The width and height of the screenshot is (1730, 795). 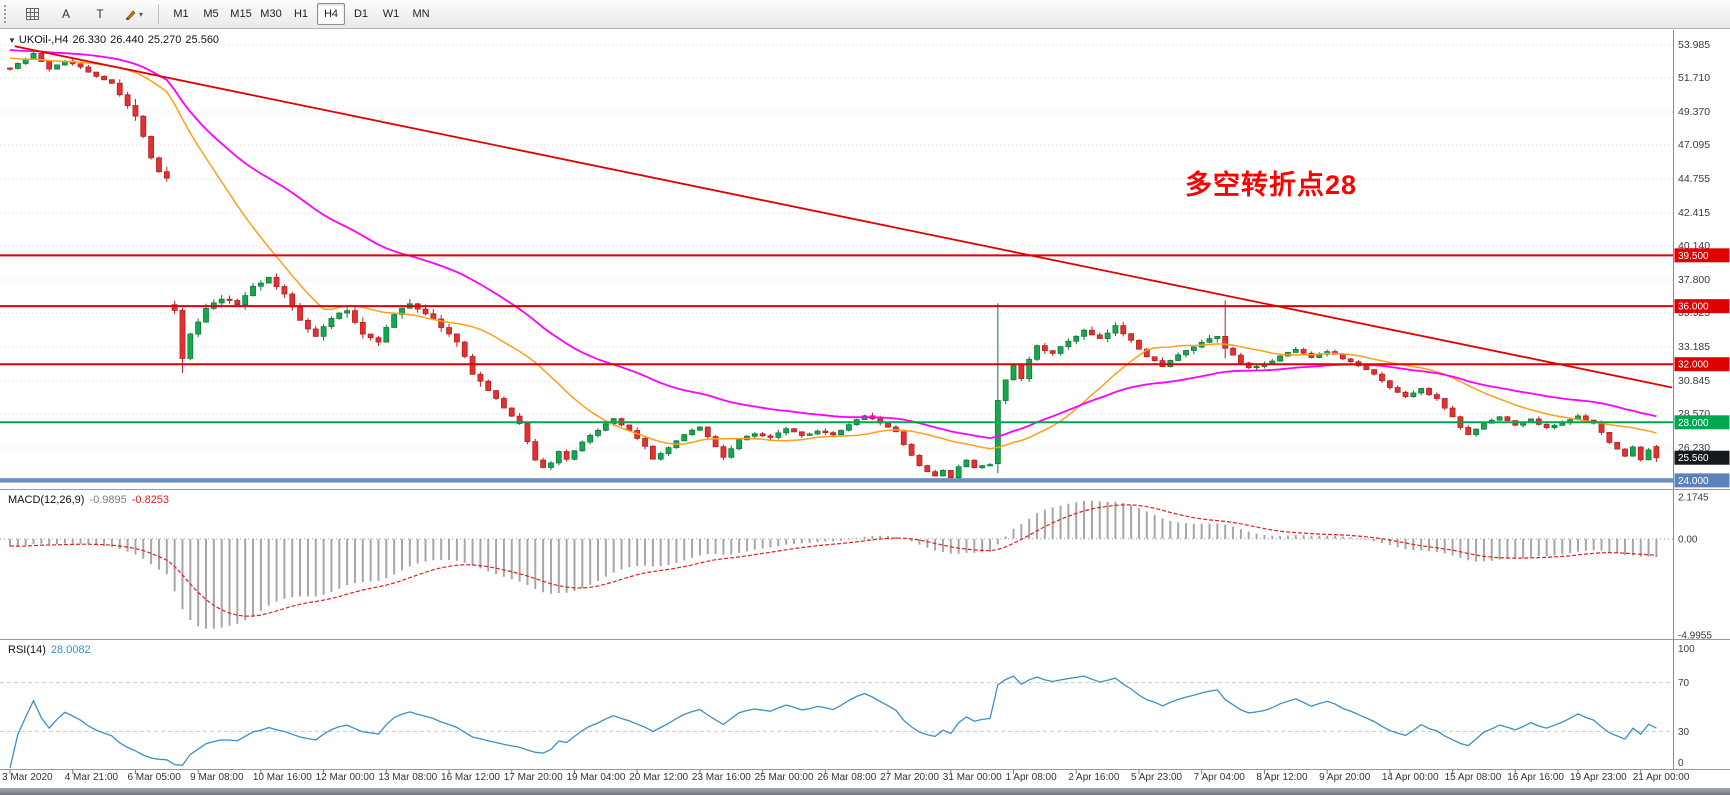 What do you see at coordinates (1681, 763) in the screenshot?
I see `rsi-axis-label: 0` at bounding box center [1681, 763].